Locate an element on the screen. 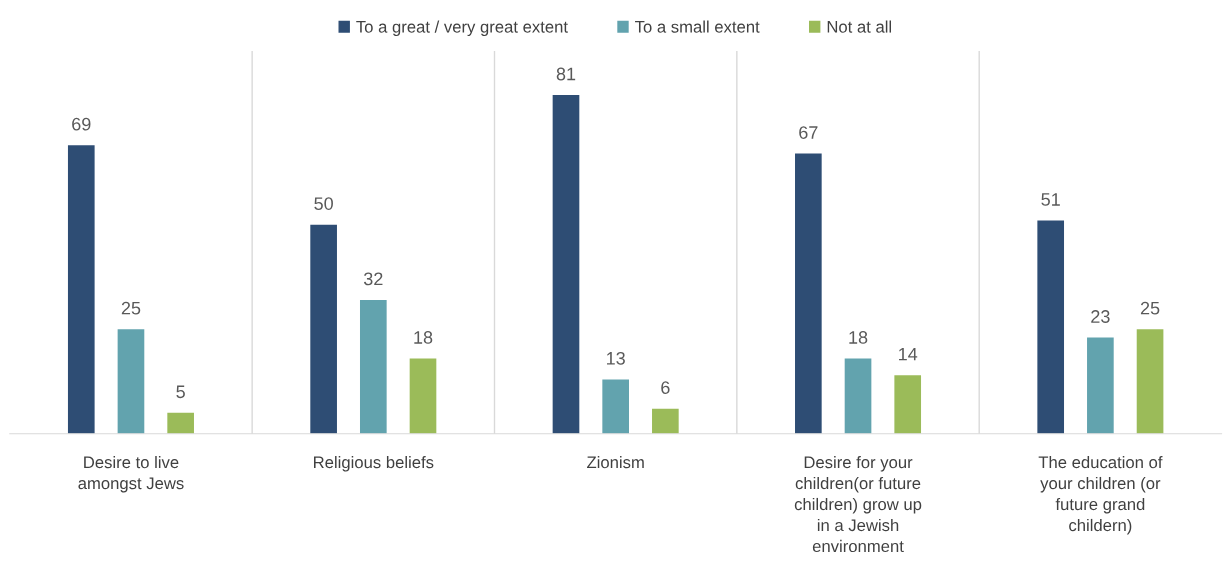  x-tick-label: Zionism is located at coordinates (615, 462).